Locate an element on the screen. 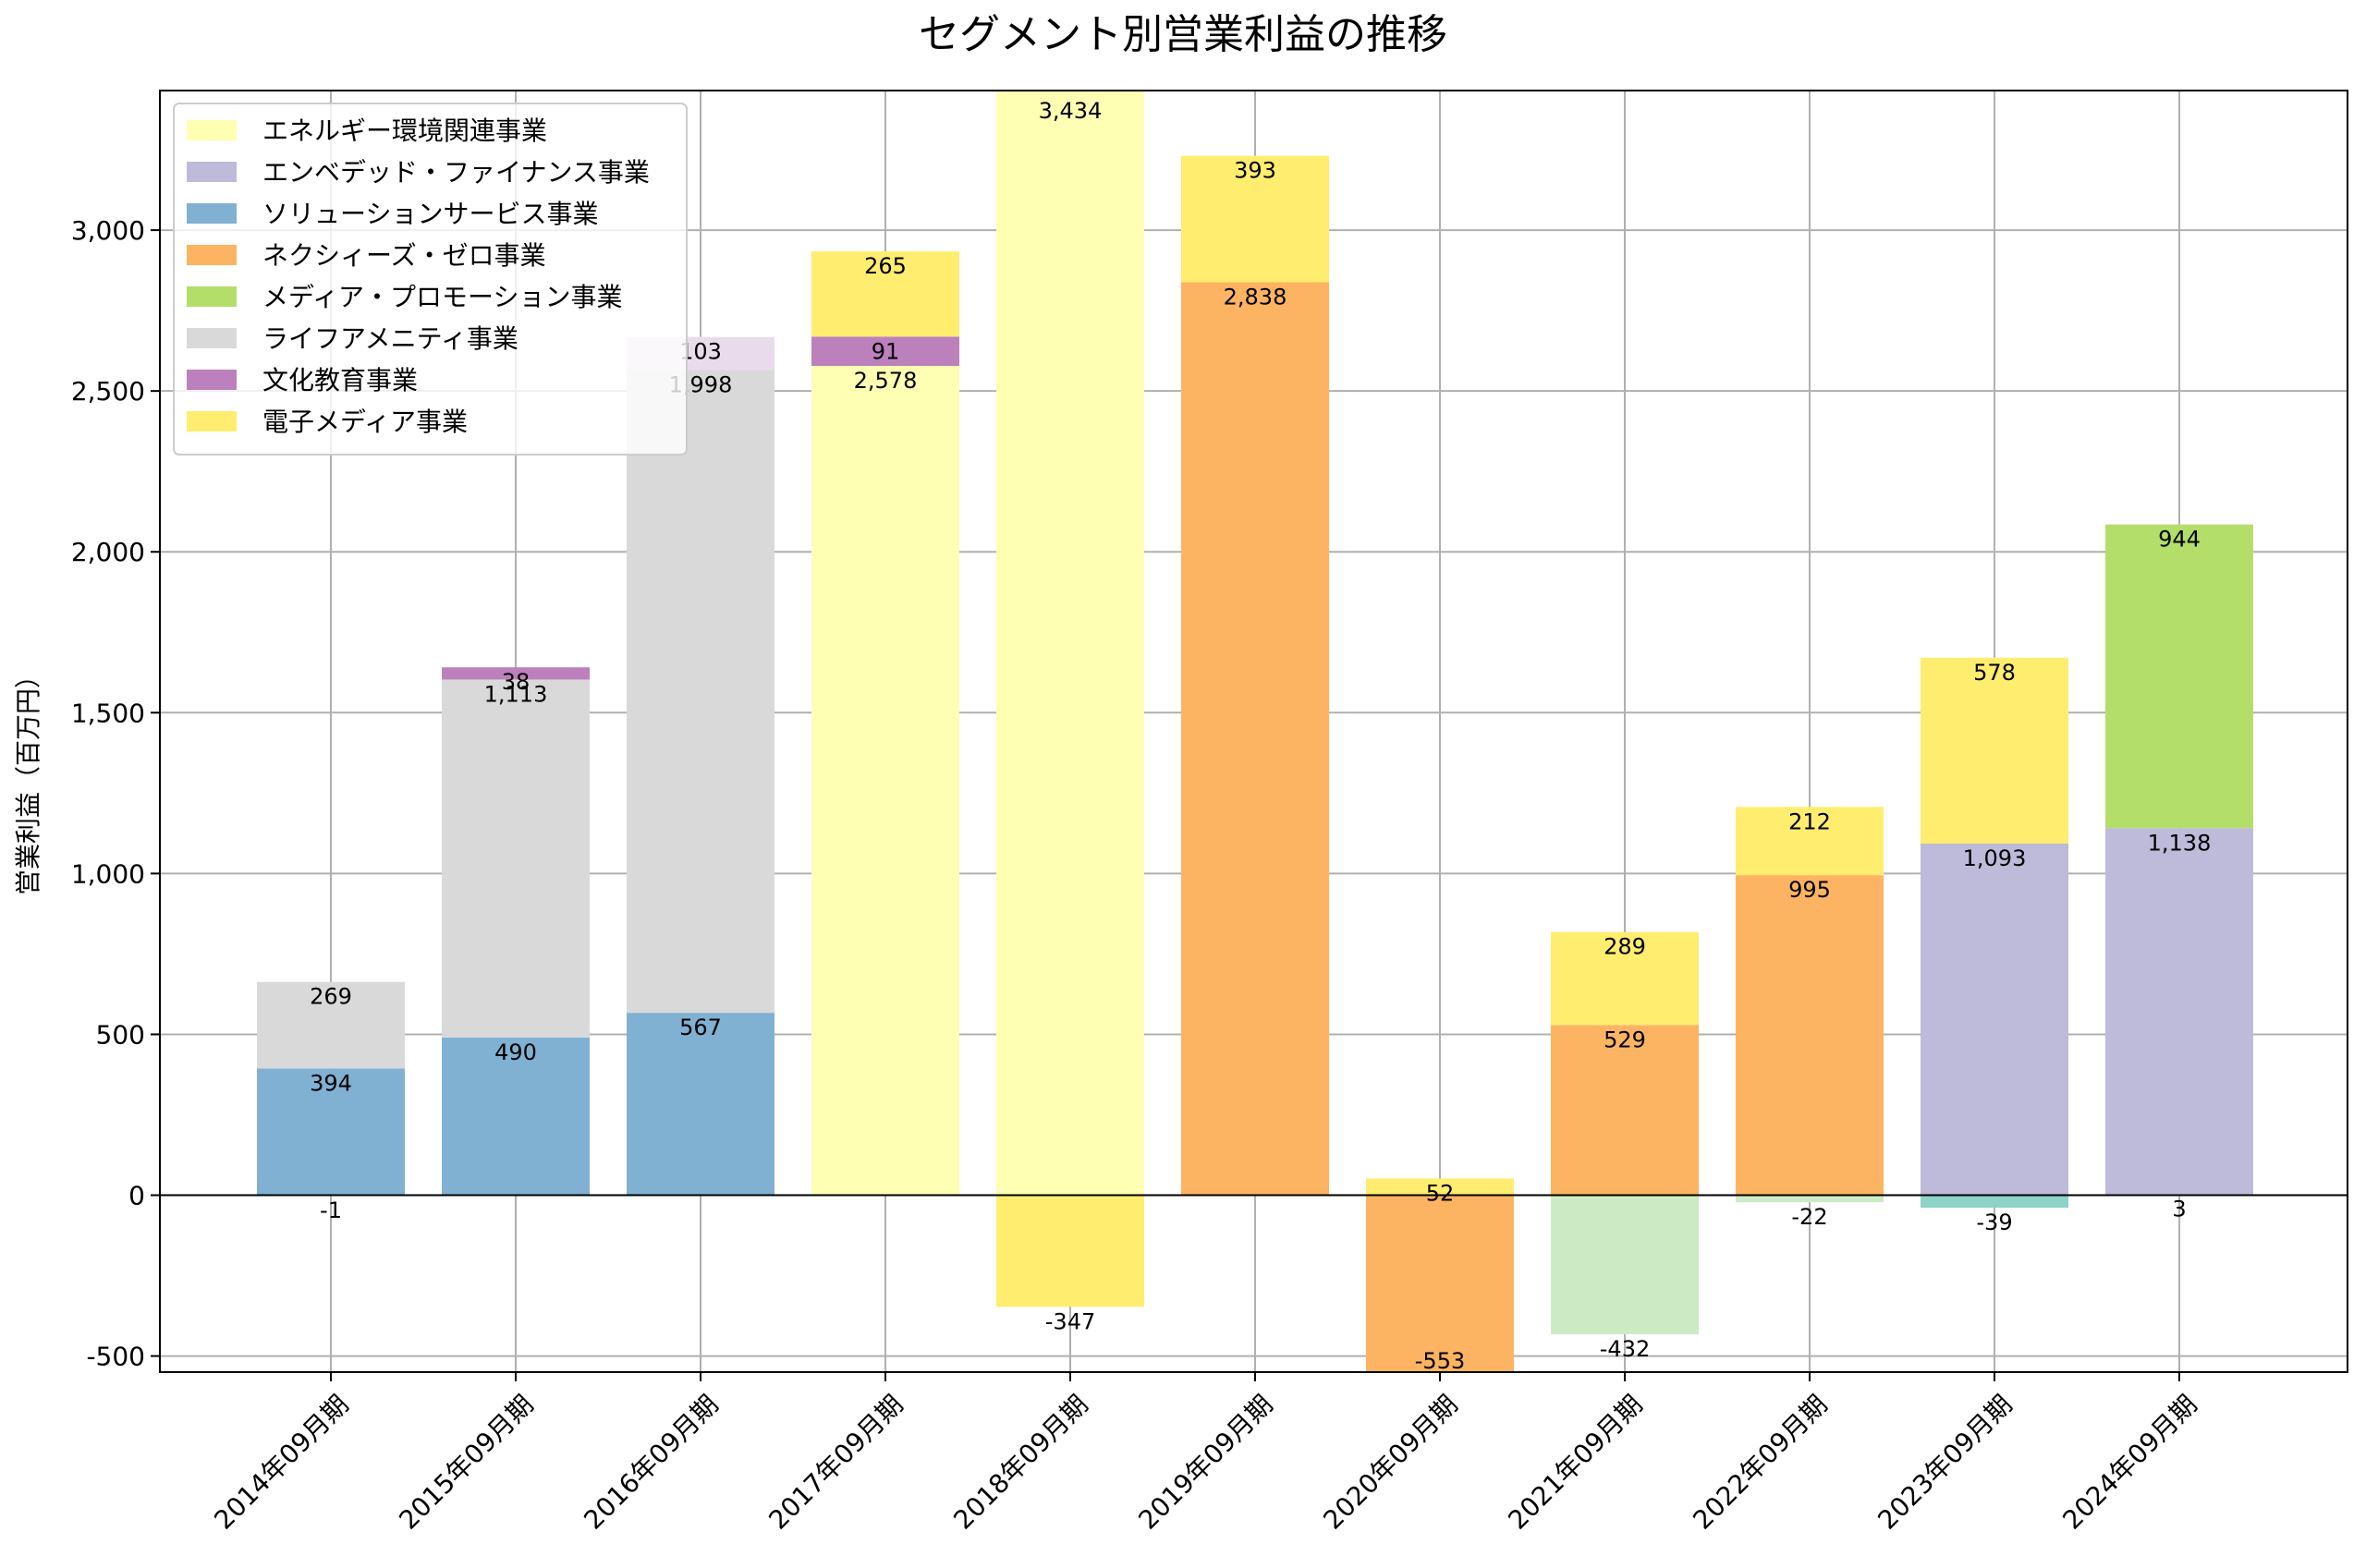  data-label: 52 is located at coordinates (1441, 1193).